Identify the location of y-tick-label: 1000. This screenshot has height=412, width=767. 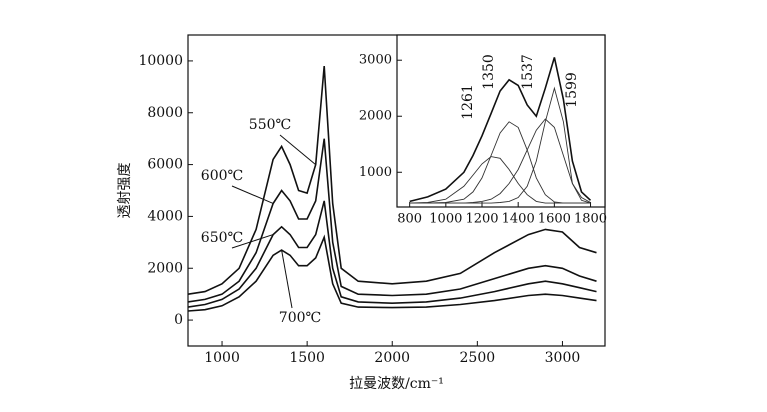
(375, 172).